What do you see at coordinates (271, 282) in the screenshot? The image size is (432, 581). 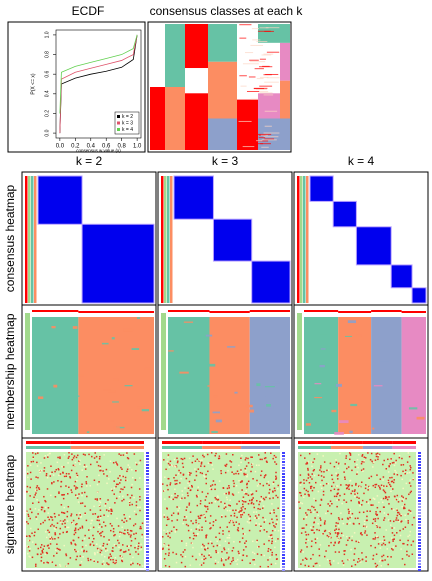 I see `consensus-block` at bounding box center [271, 282].